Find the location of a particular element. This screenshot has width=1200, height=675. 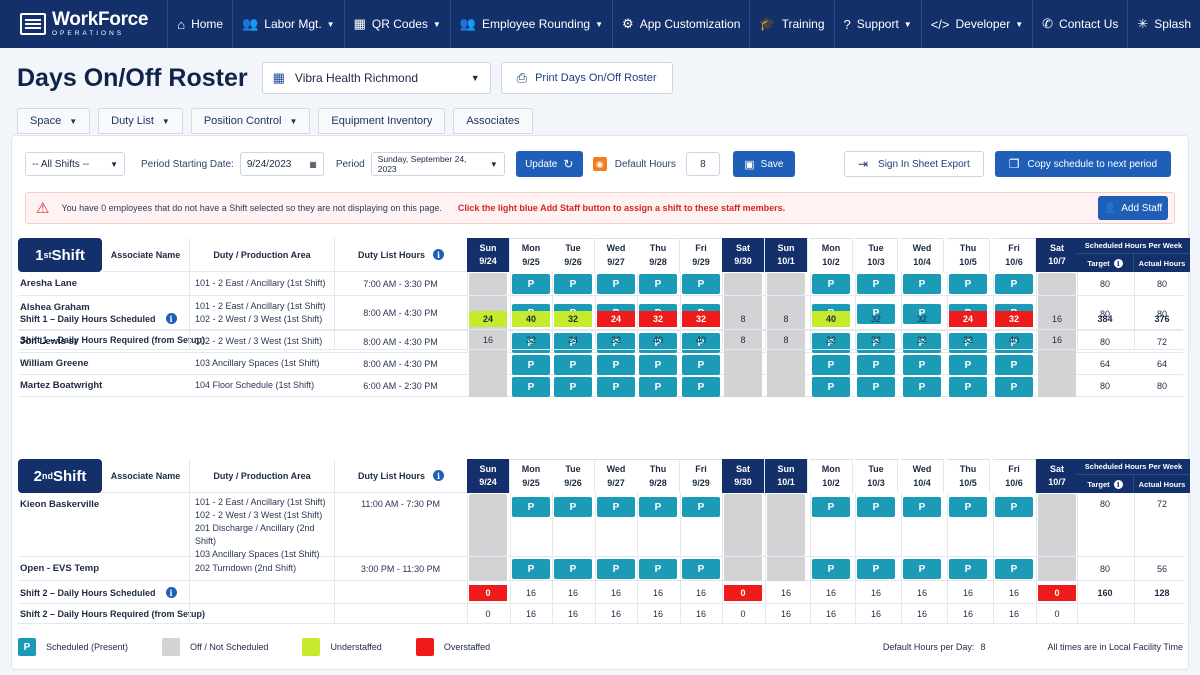

tab-position-control: Position Control ▼ is located at coordinates (250, 121).